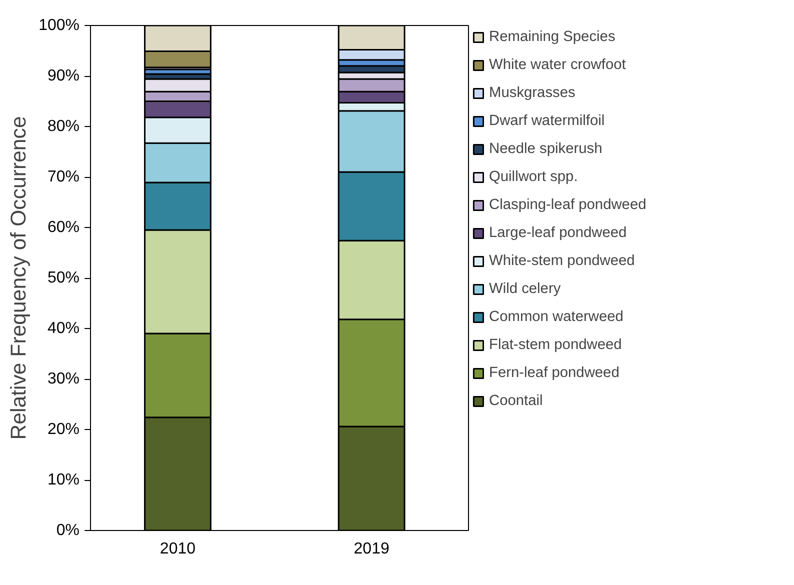  I want to click on legend-label: Remaining Species, so click(552, 37).